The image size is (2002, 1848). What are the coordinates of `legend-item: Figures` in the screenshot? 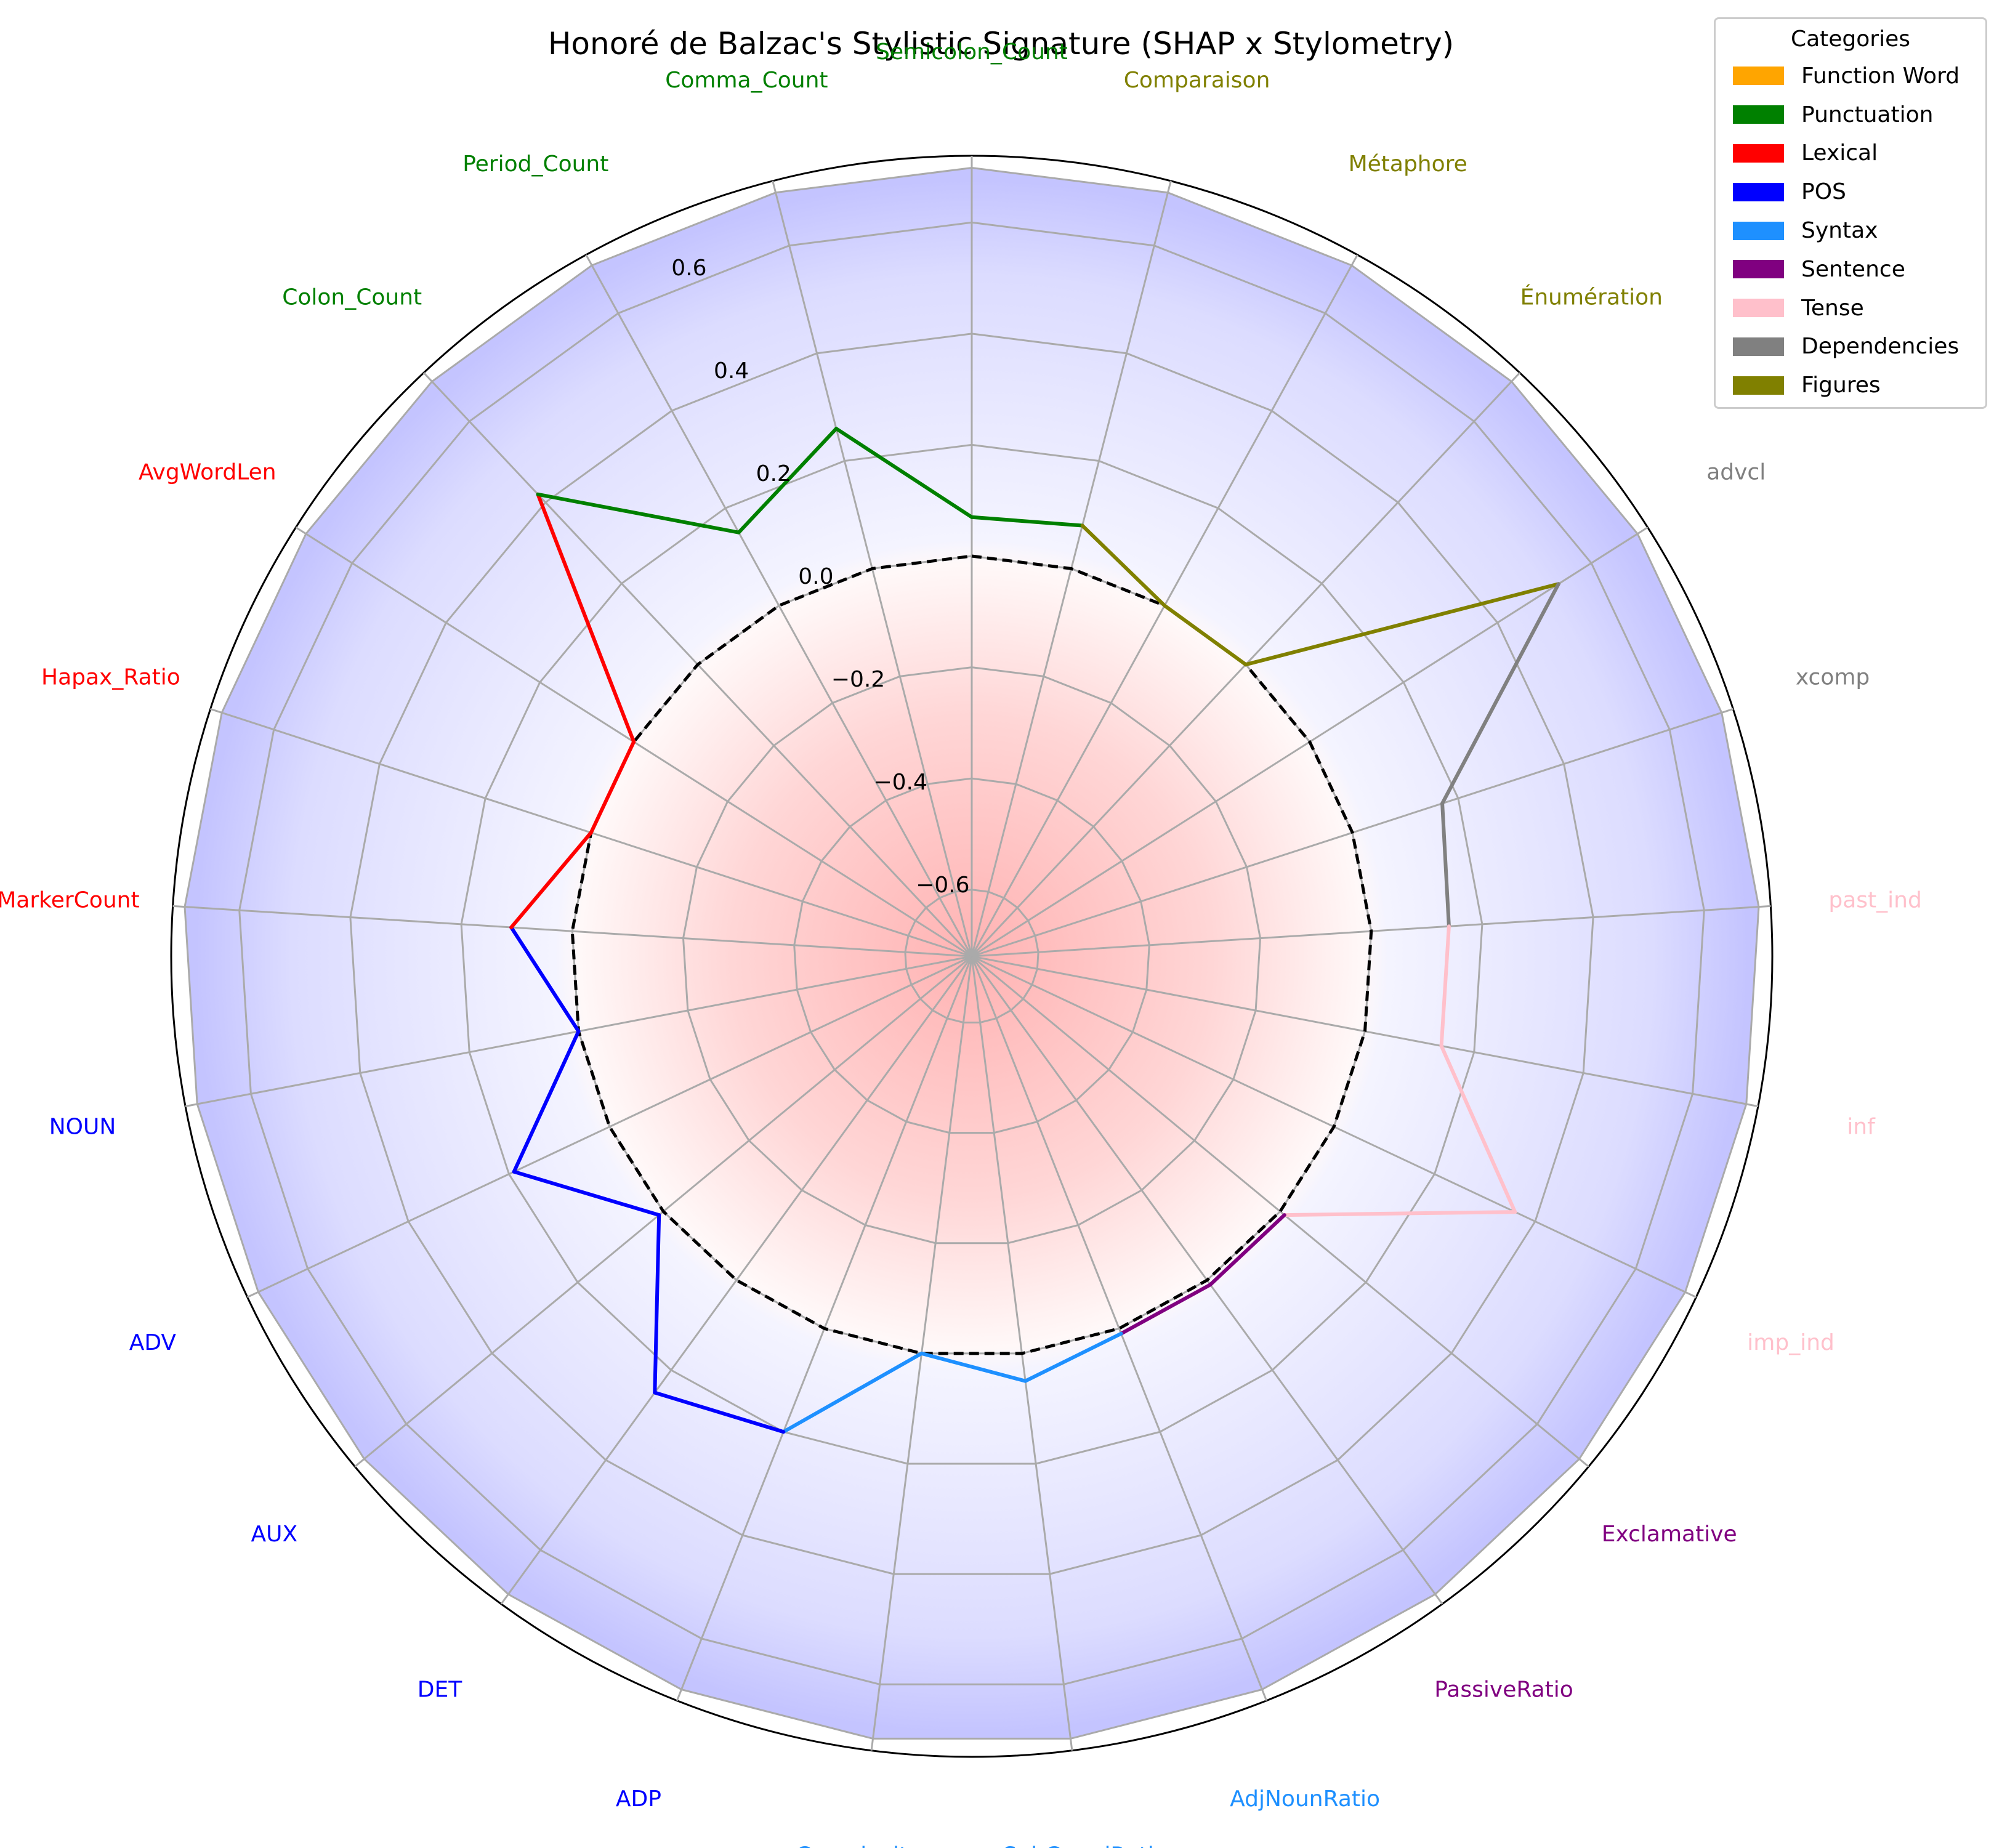 It's located at (1850, 385).